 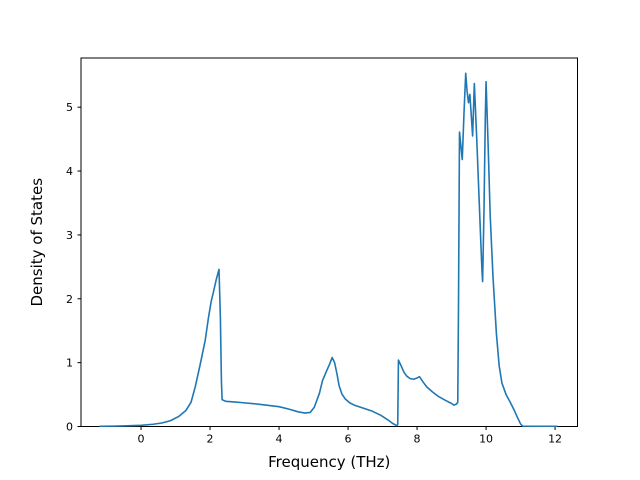 What do you see at coordinates (329, 462) in the screenshot?
I see `x-axis-label: Frequency (THz)` at bounding box center [329, 462].